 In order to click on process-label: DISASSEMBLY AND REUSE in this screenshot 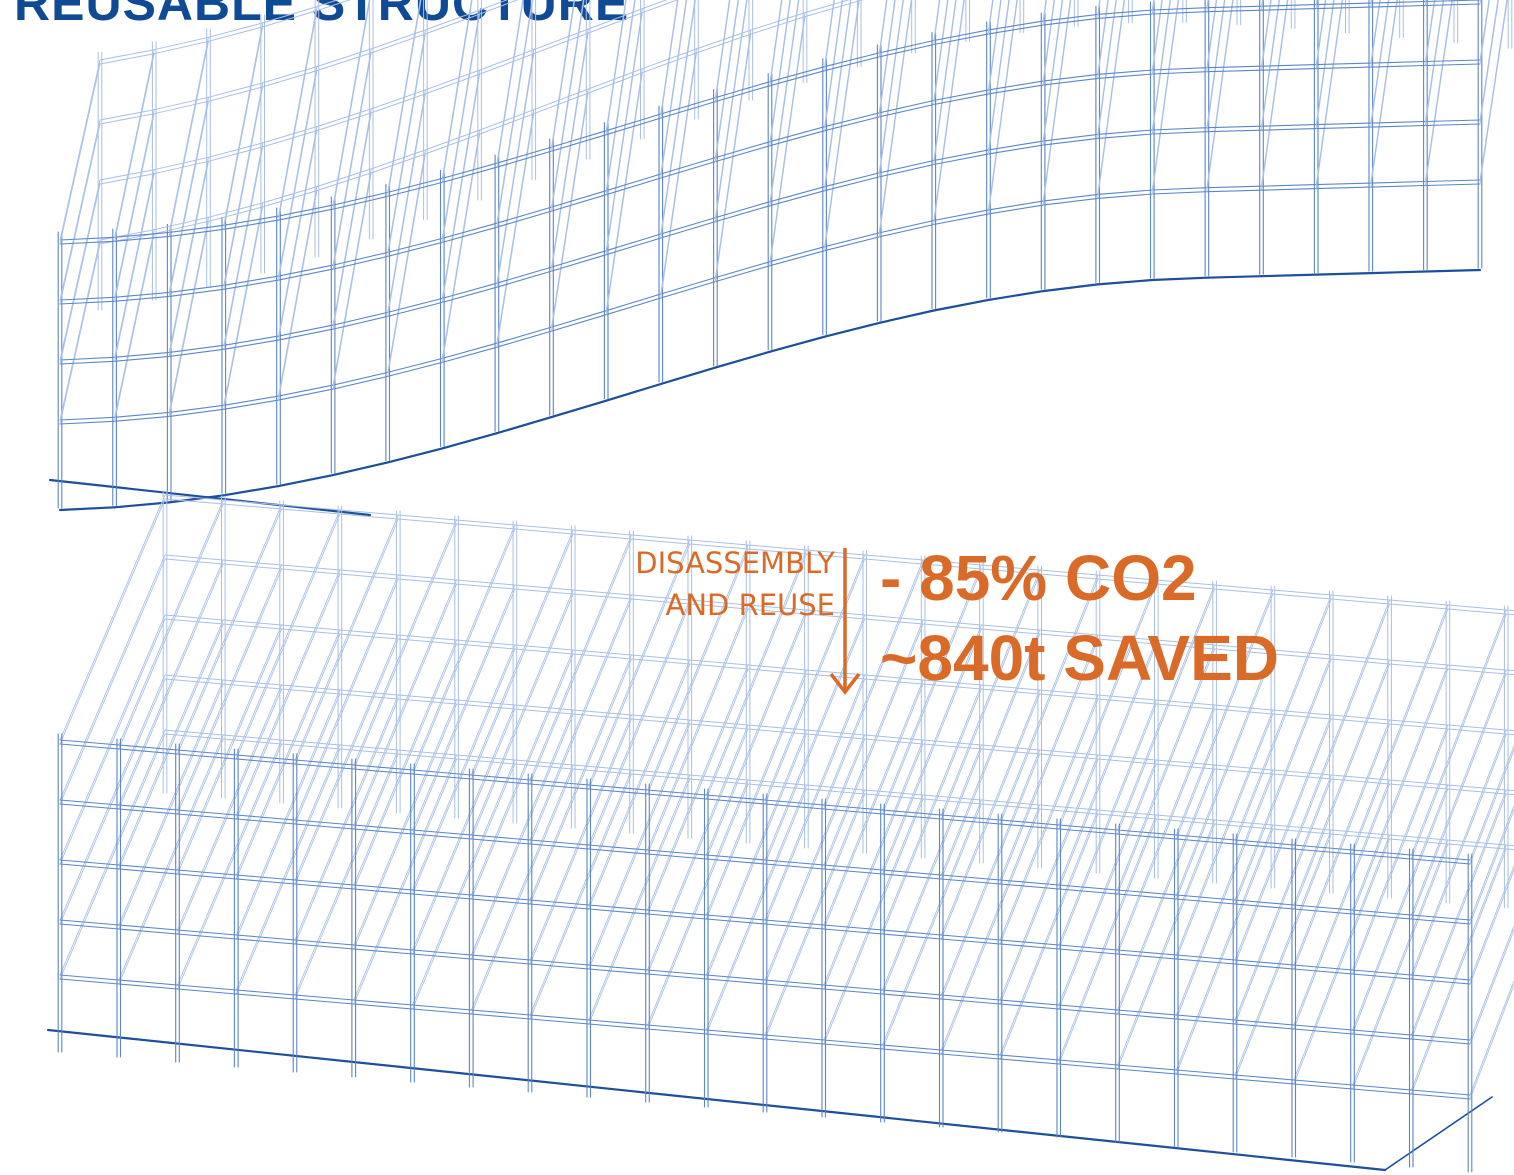, I will do `click(735, 584)`.